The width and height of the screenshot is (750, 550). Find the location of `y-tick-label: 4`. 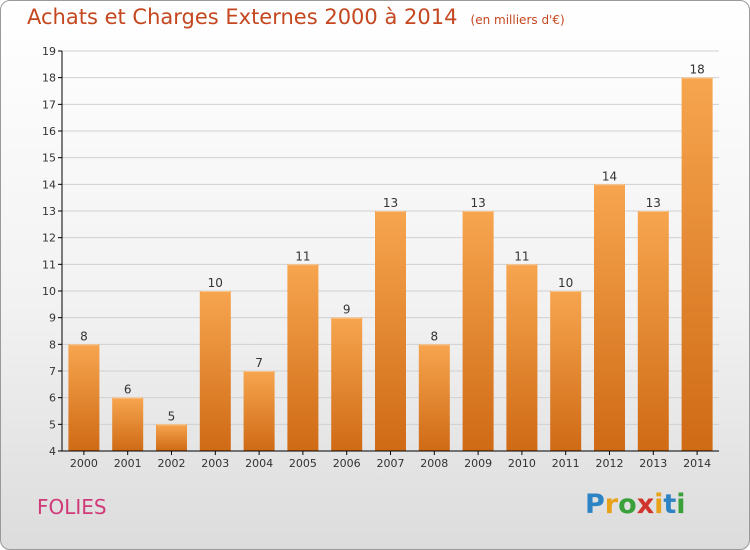

y-tick-label: 4 is located at coordinates (52, 451).